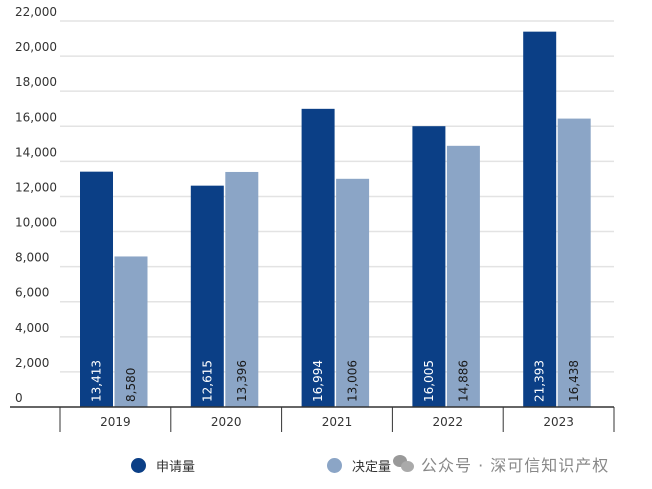  What do you see at coordinates (36, 223) in the screenshot?
I see `y-tick-label: 10,000` at bounding box center [36, 223].